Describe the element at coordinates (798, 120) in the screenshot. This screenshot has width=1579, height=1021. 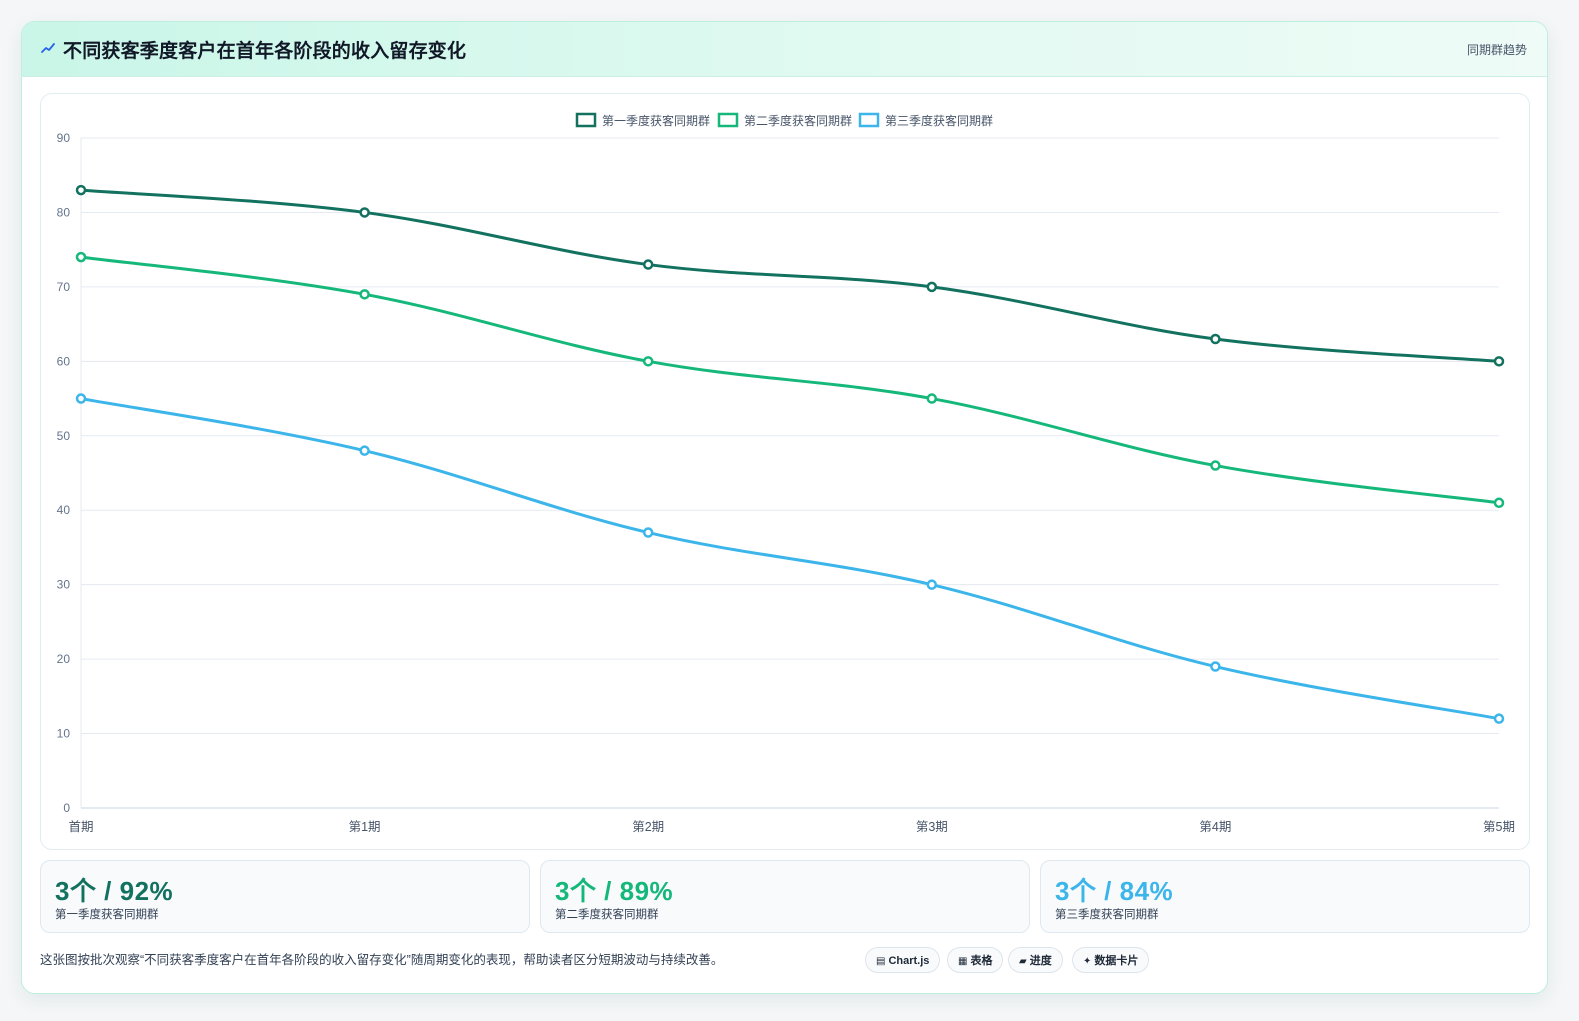
I see `legend-label: 第二季度获客同期群` at that location.